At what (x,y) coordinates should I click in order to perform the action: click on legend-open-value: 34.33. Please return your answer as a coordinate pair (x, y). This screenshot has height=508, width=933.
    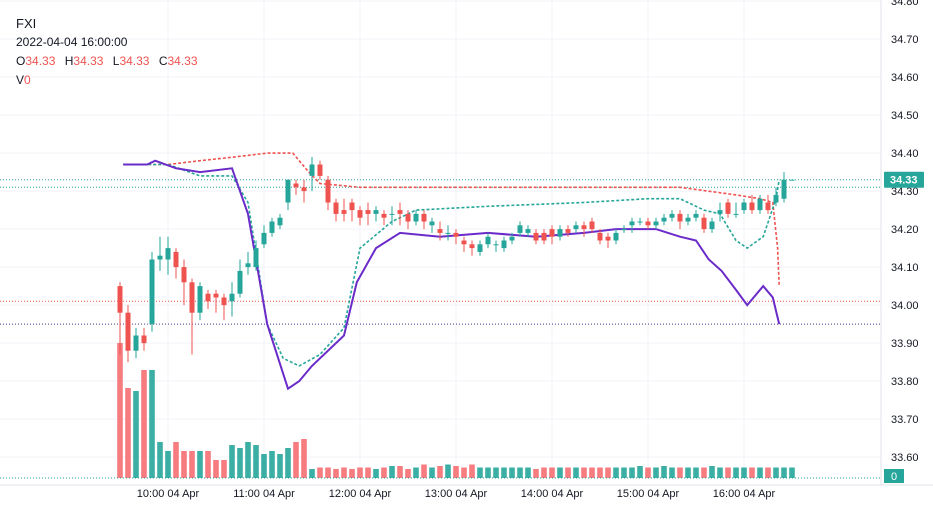
    Looking at the image, I should click on (40, 61).